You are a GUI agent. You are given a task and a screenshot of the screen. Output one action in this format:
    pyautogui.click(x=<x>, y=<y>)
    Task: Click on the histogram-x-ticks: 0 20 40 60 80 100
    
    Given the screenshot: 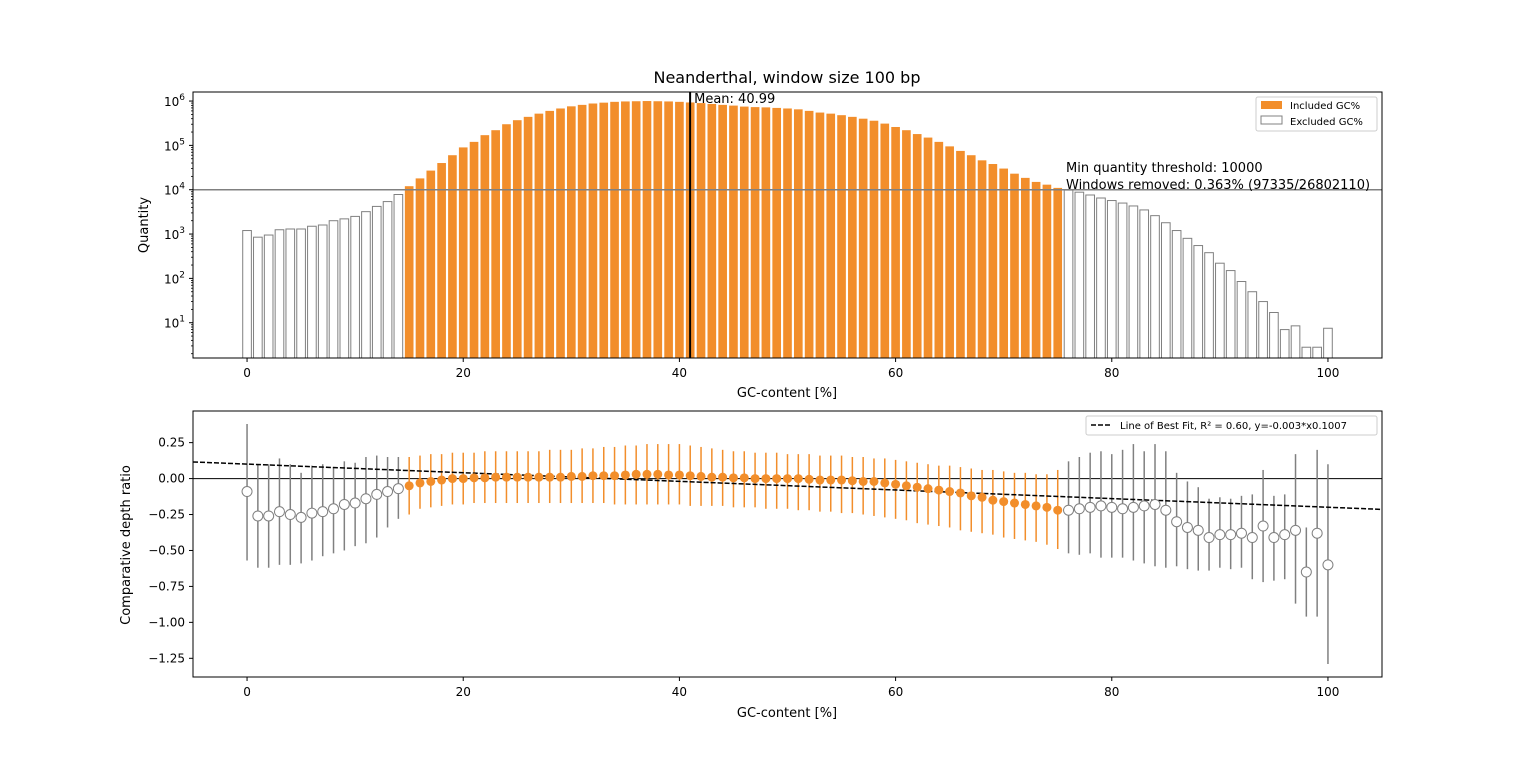 What is the action you would take?
    pyautogui.click(x=791, y=369)
    